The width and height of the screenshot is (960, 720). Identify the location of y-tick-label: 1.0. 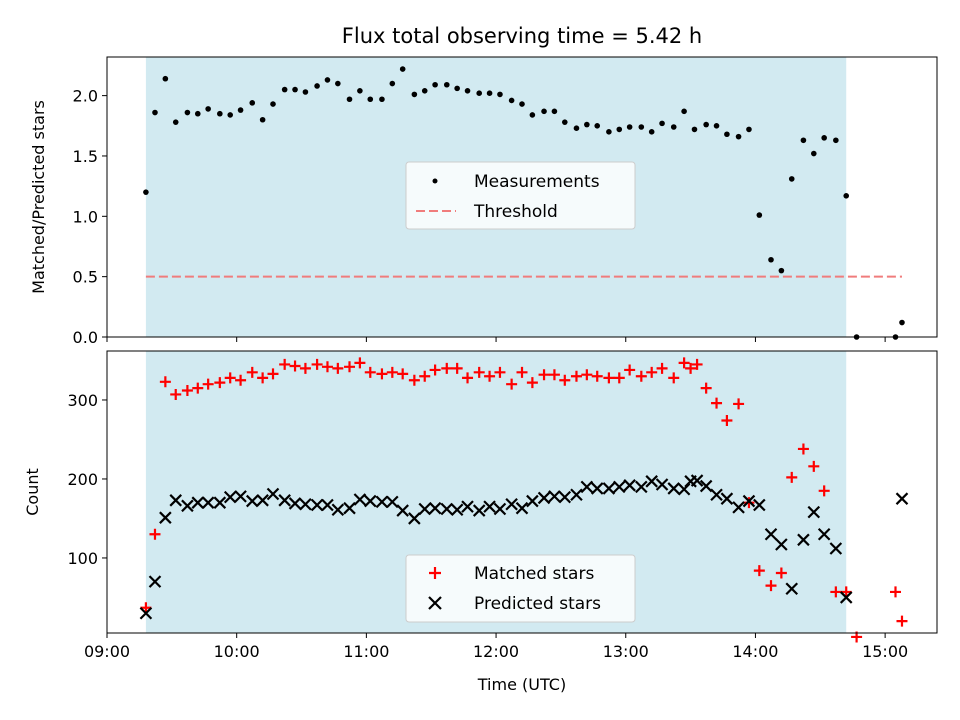
(85, 216).